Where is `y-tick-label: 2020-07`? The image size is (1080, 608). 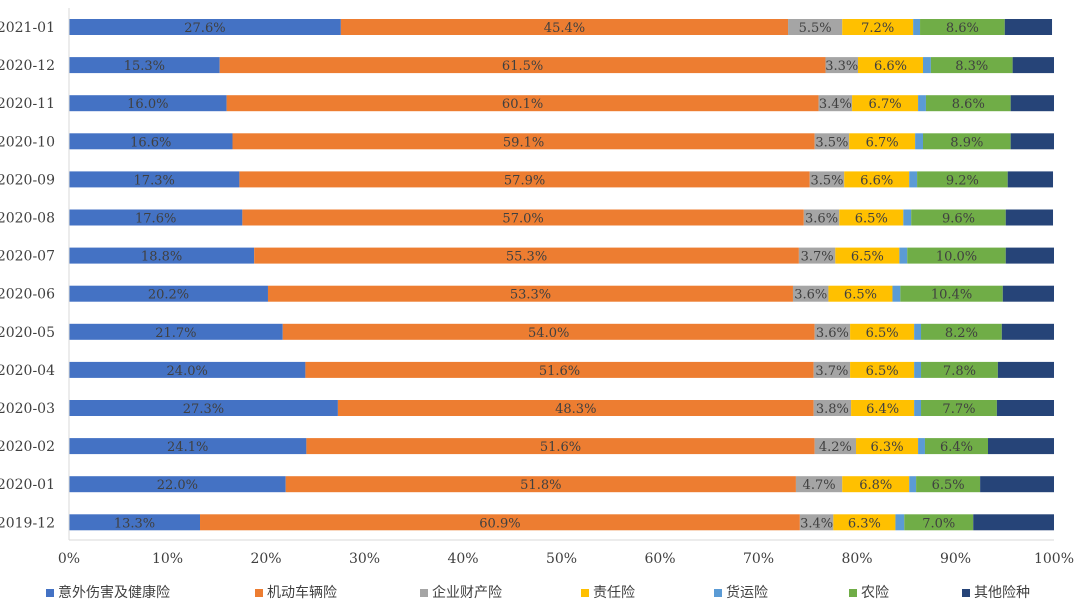 y-tick-label: 2020-07 is located at coordinates (27, 257).